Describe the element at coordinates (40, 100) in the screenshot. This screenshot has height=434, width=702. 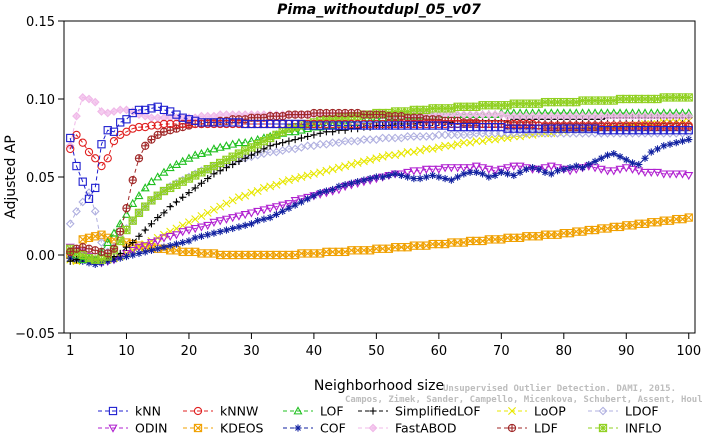
I see `y-tick-label: 0.10` at that location.